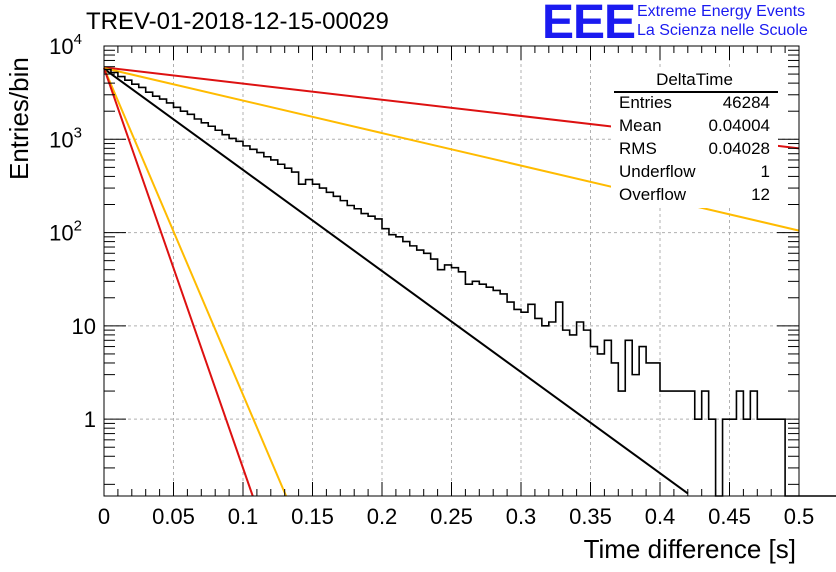 This screenshot has height=572, width=836. What do you see at coordinates (739, 148) in the screenshot?
I see `stats-value: 0.04028` at bounding box center [739, 148].